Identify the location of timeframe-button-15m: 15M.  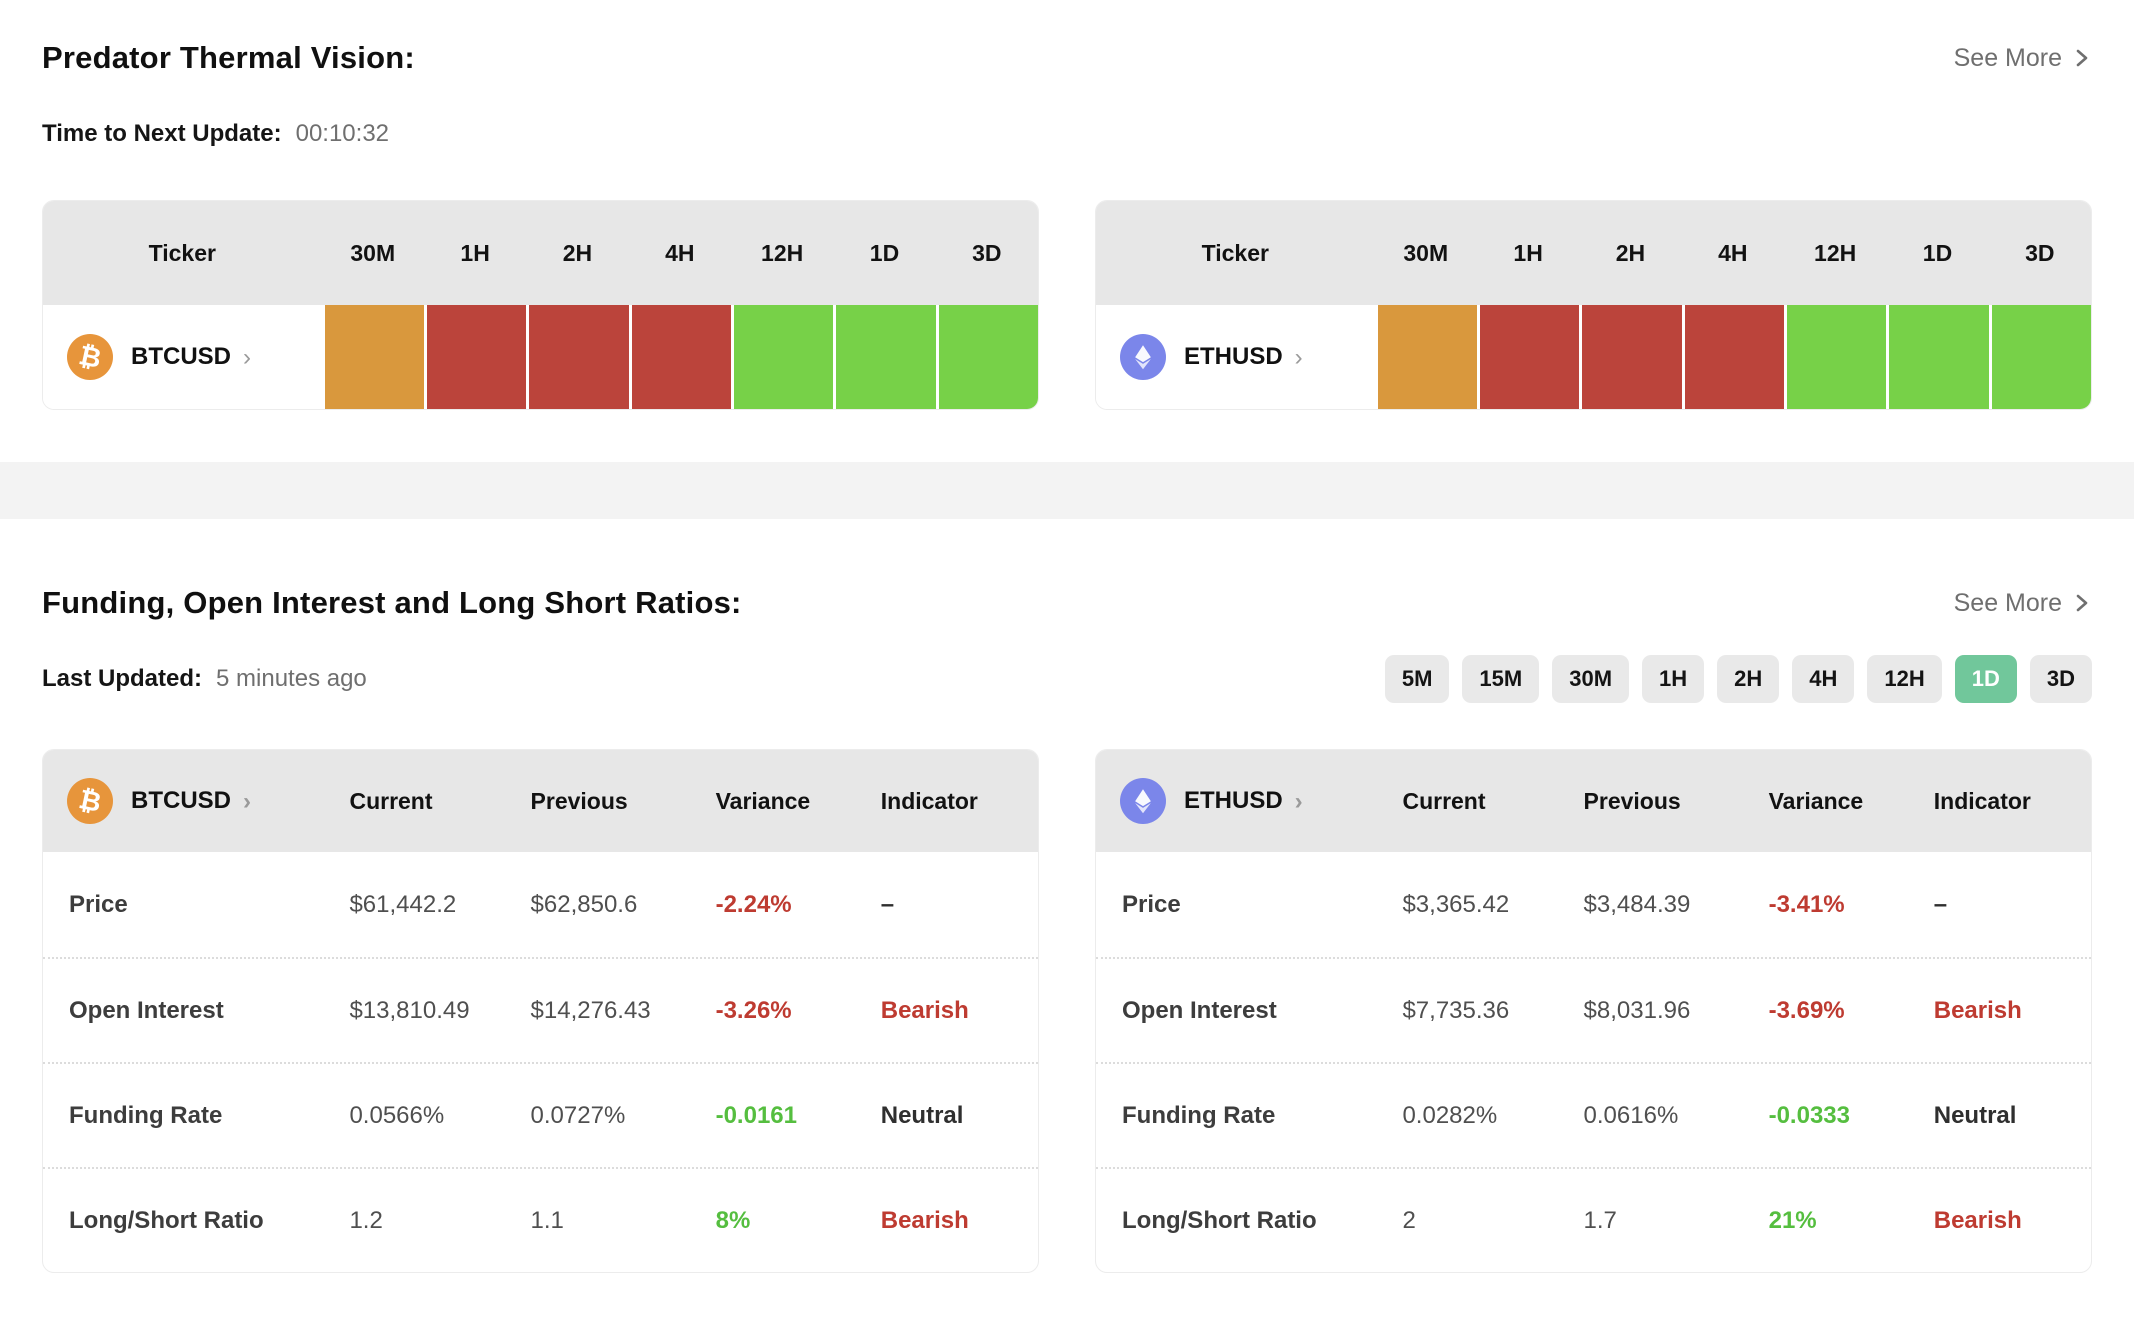
(1501, 679).